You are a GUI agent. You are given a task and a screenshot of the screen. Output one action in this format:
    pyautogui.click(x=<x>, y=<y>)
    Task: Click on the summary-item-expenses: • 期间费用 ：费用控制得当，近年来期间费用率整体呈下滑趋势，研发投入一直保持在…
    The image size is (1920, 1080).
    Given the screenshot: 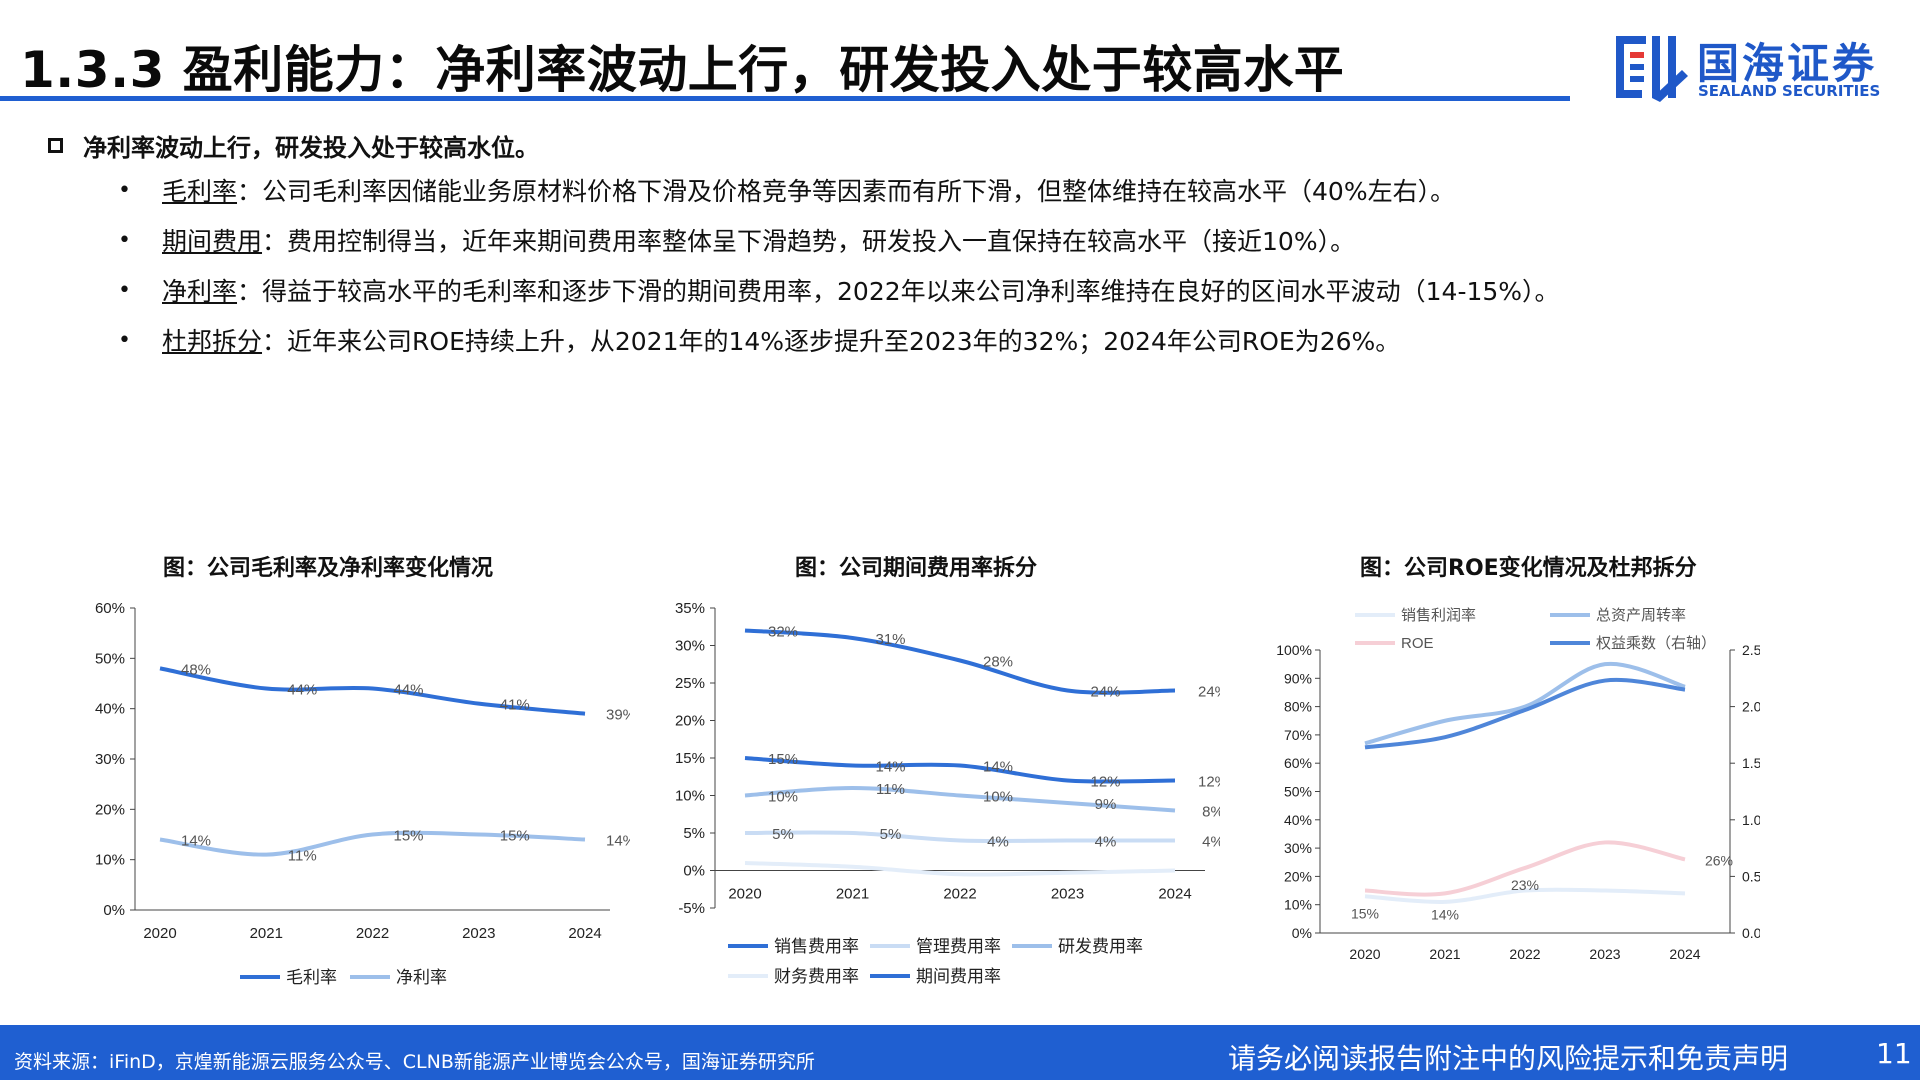 What is the action you would take?
    pyautogui.click(x=1003, y=240)
    